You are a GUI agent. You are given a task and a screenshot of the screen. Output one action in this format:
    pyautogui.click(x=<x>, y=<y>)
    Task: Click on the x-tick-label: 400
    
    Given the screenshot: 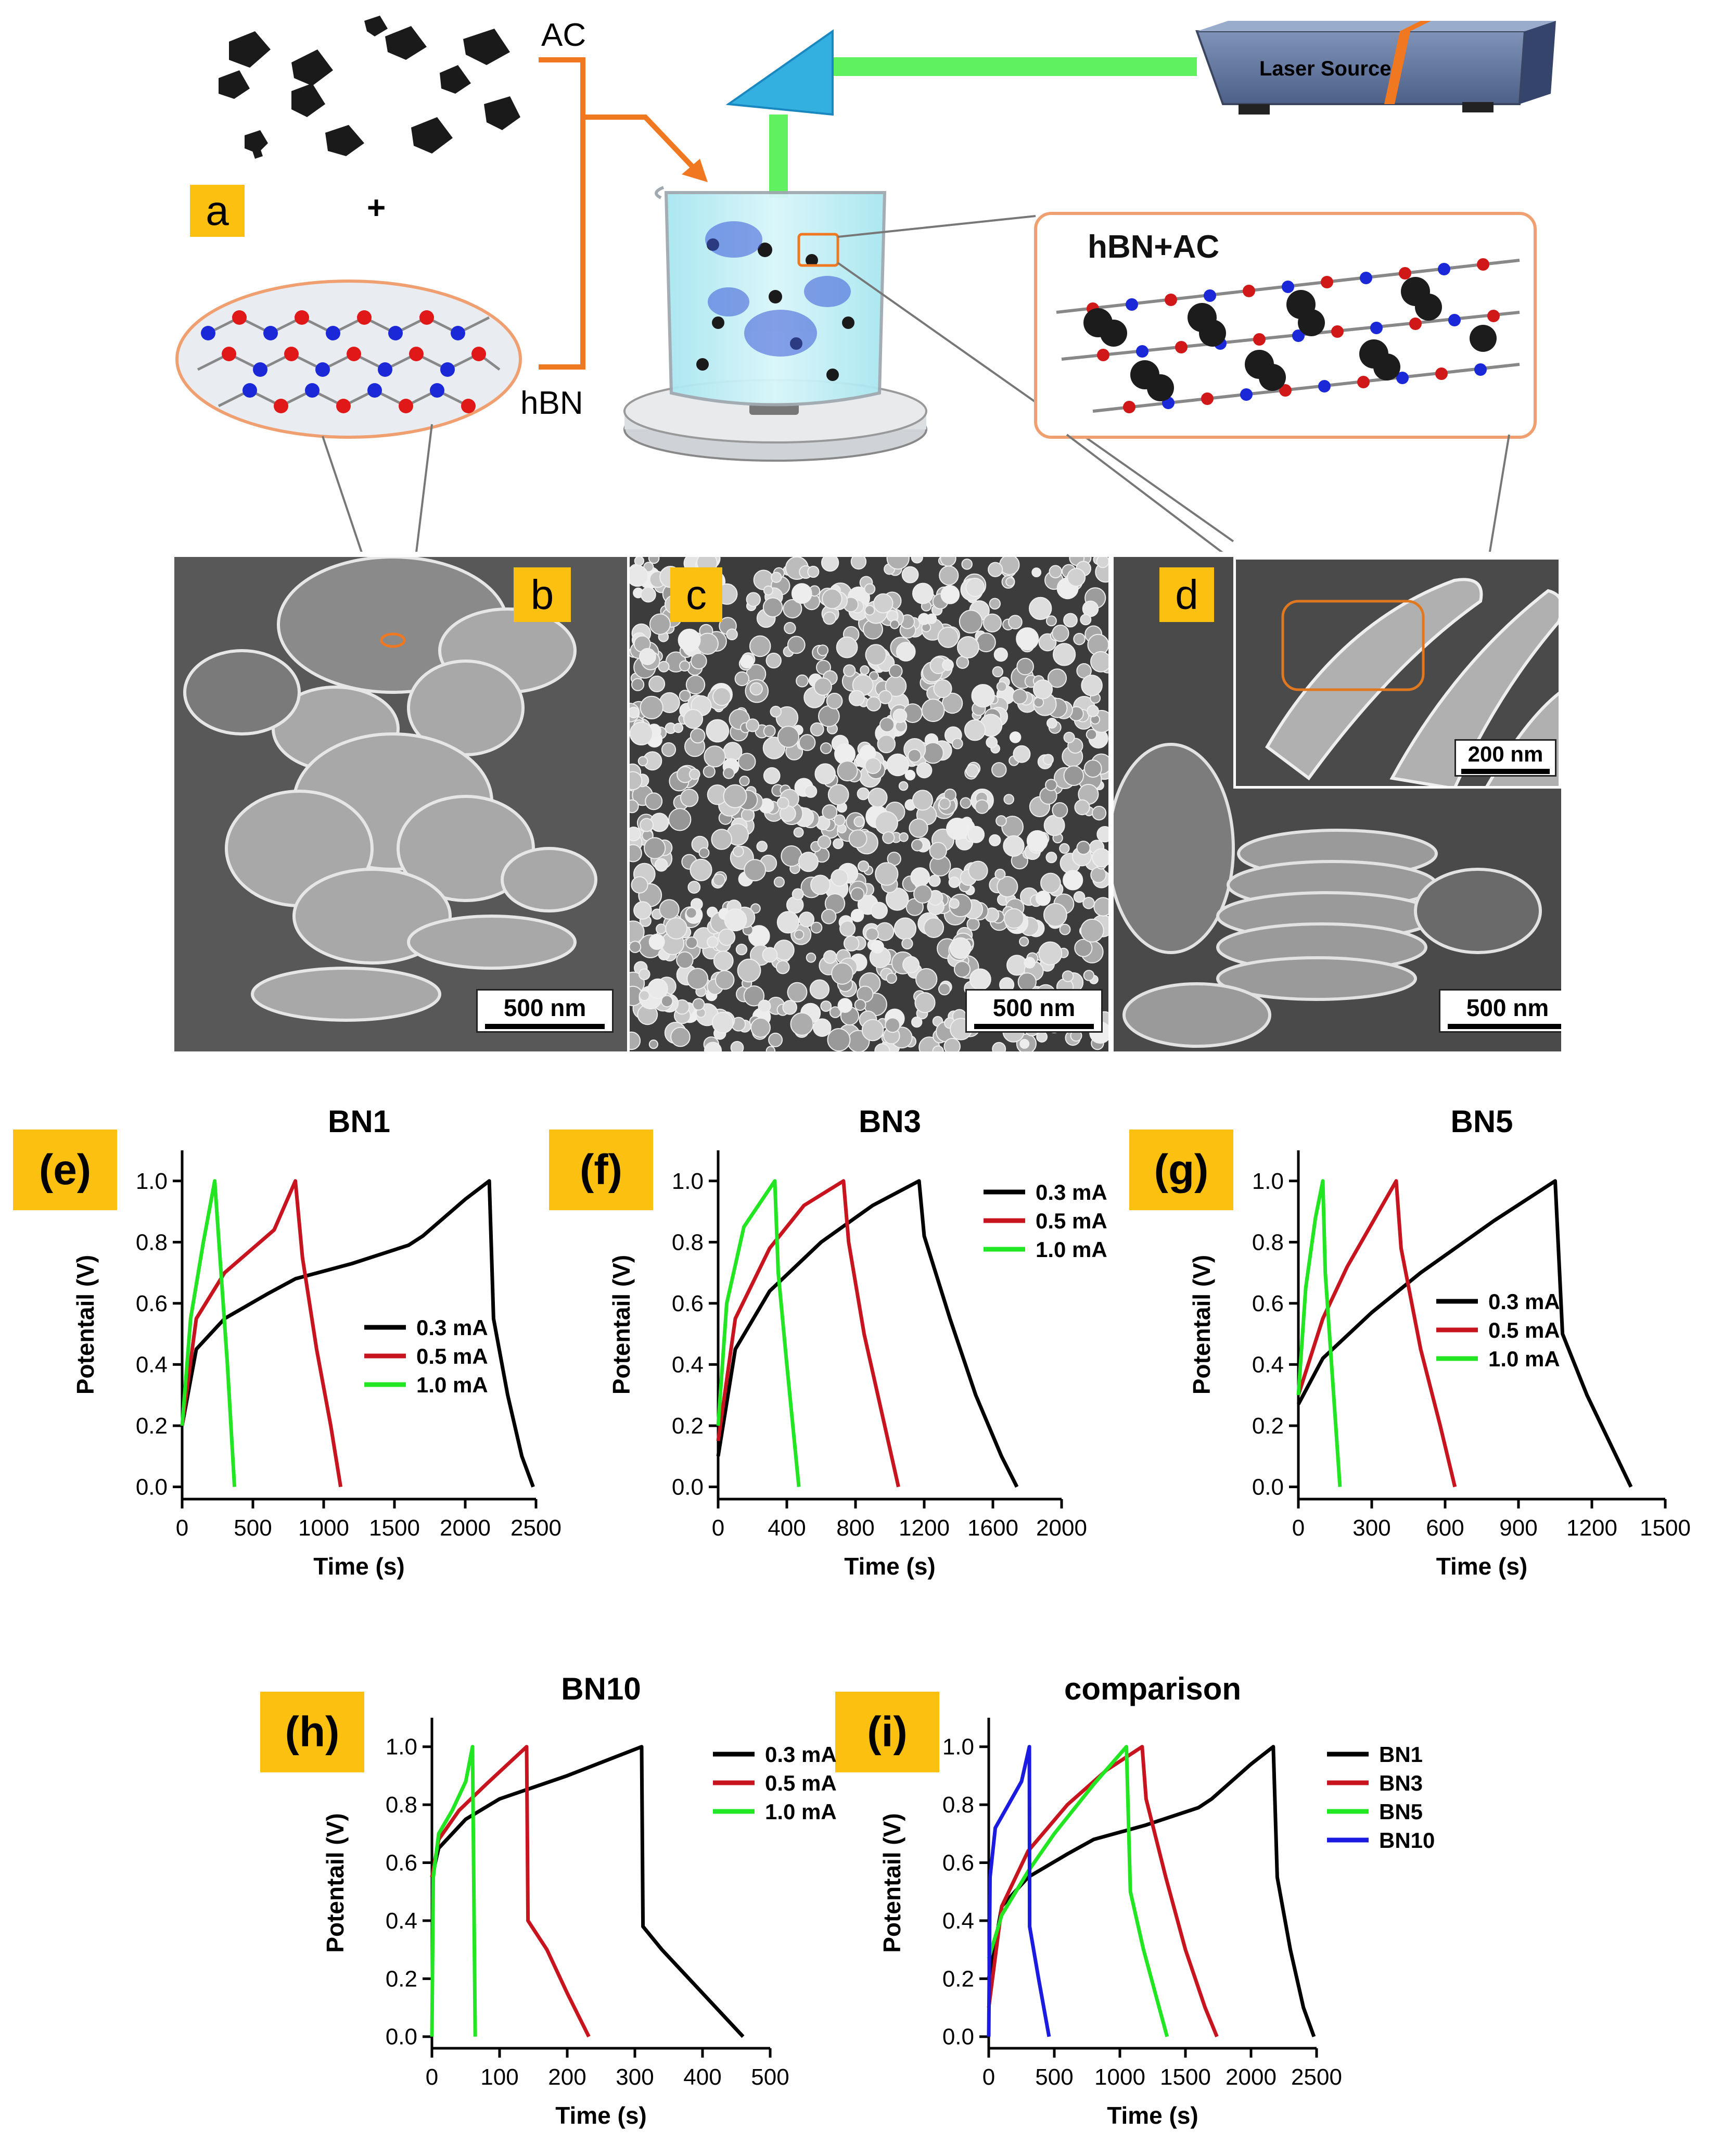 What is the action you would take?
    pyautogui.click(x=702, y=2077)
    